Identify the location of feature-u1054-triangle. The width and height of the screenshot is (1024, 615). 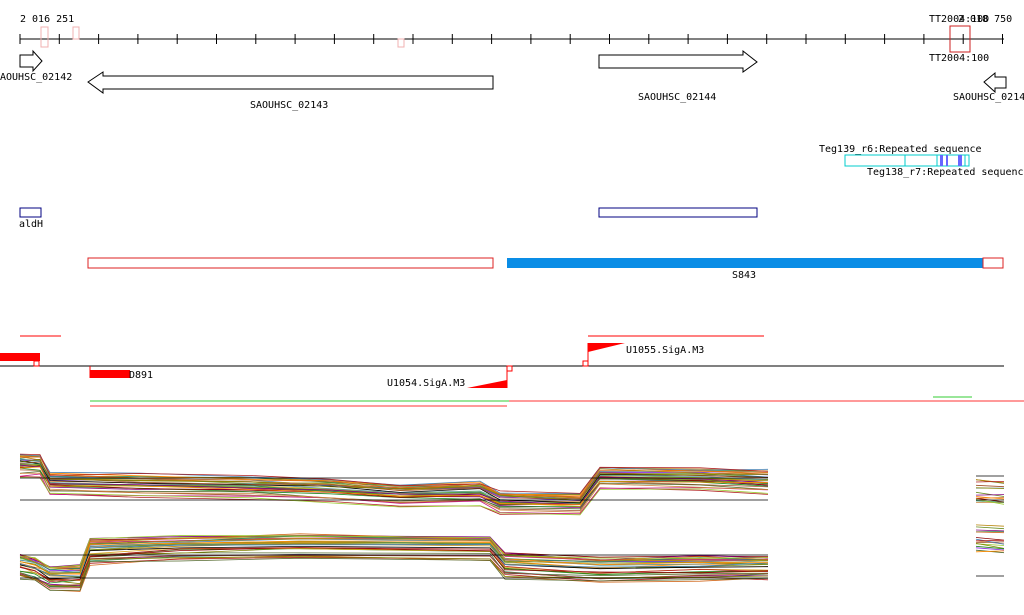
(487, 384).